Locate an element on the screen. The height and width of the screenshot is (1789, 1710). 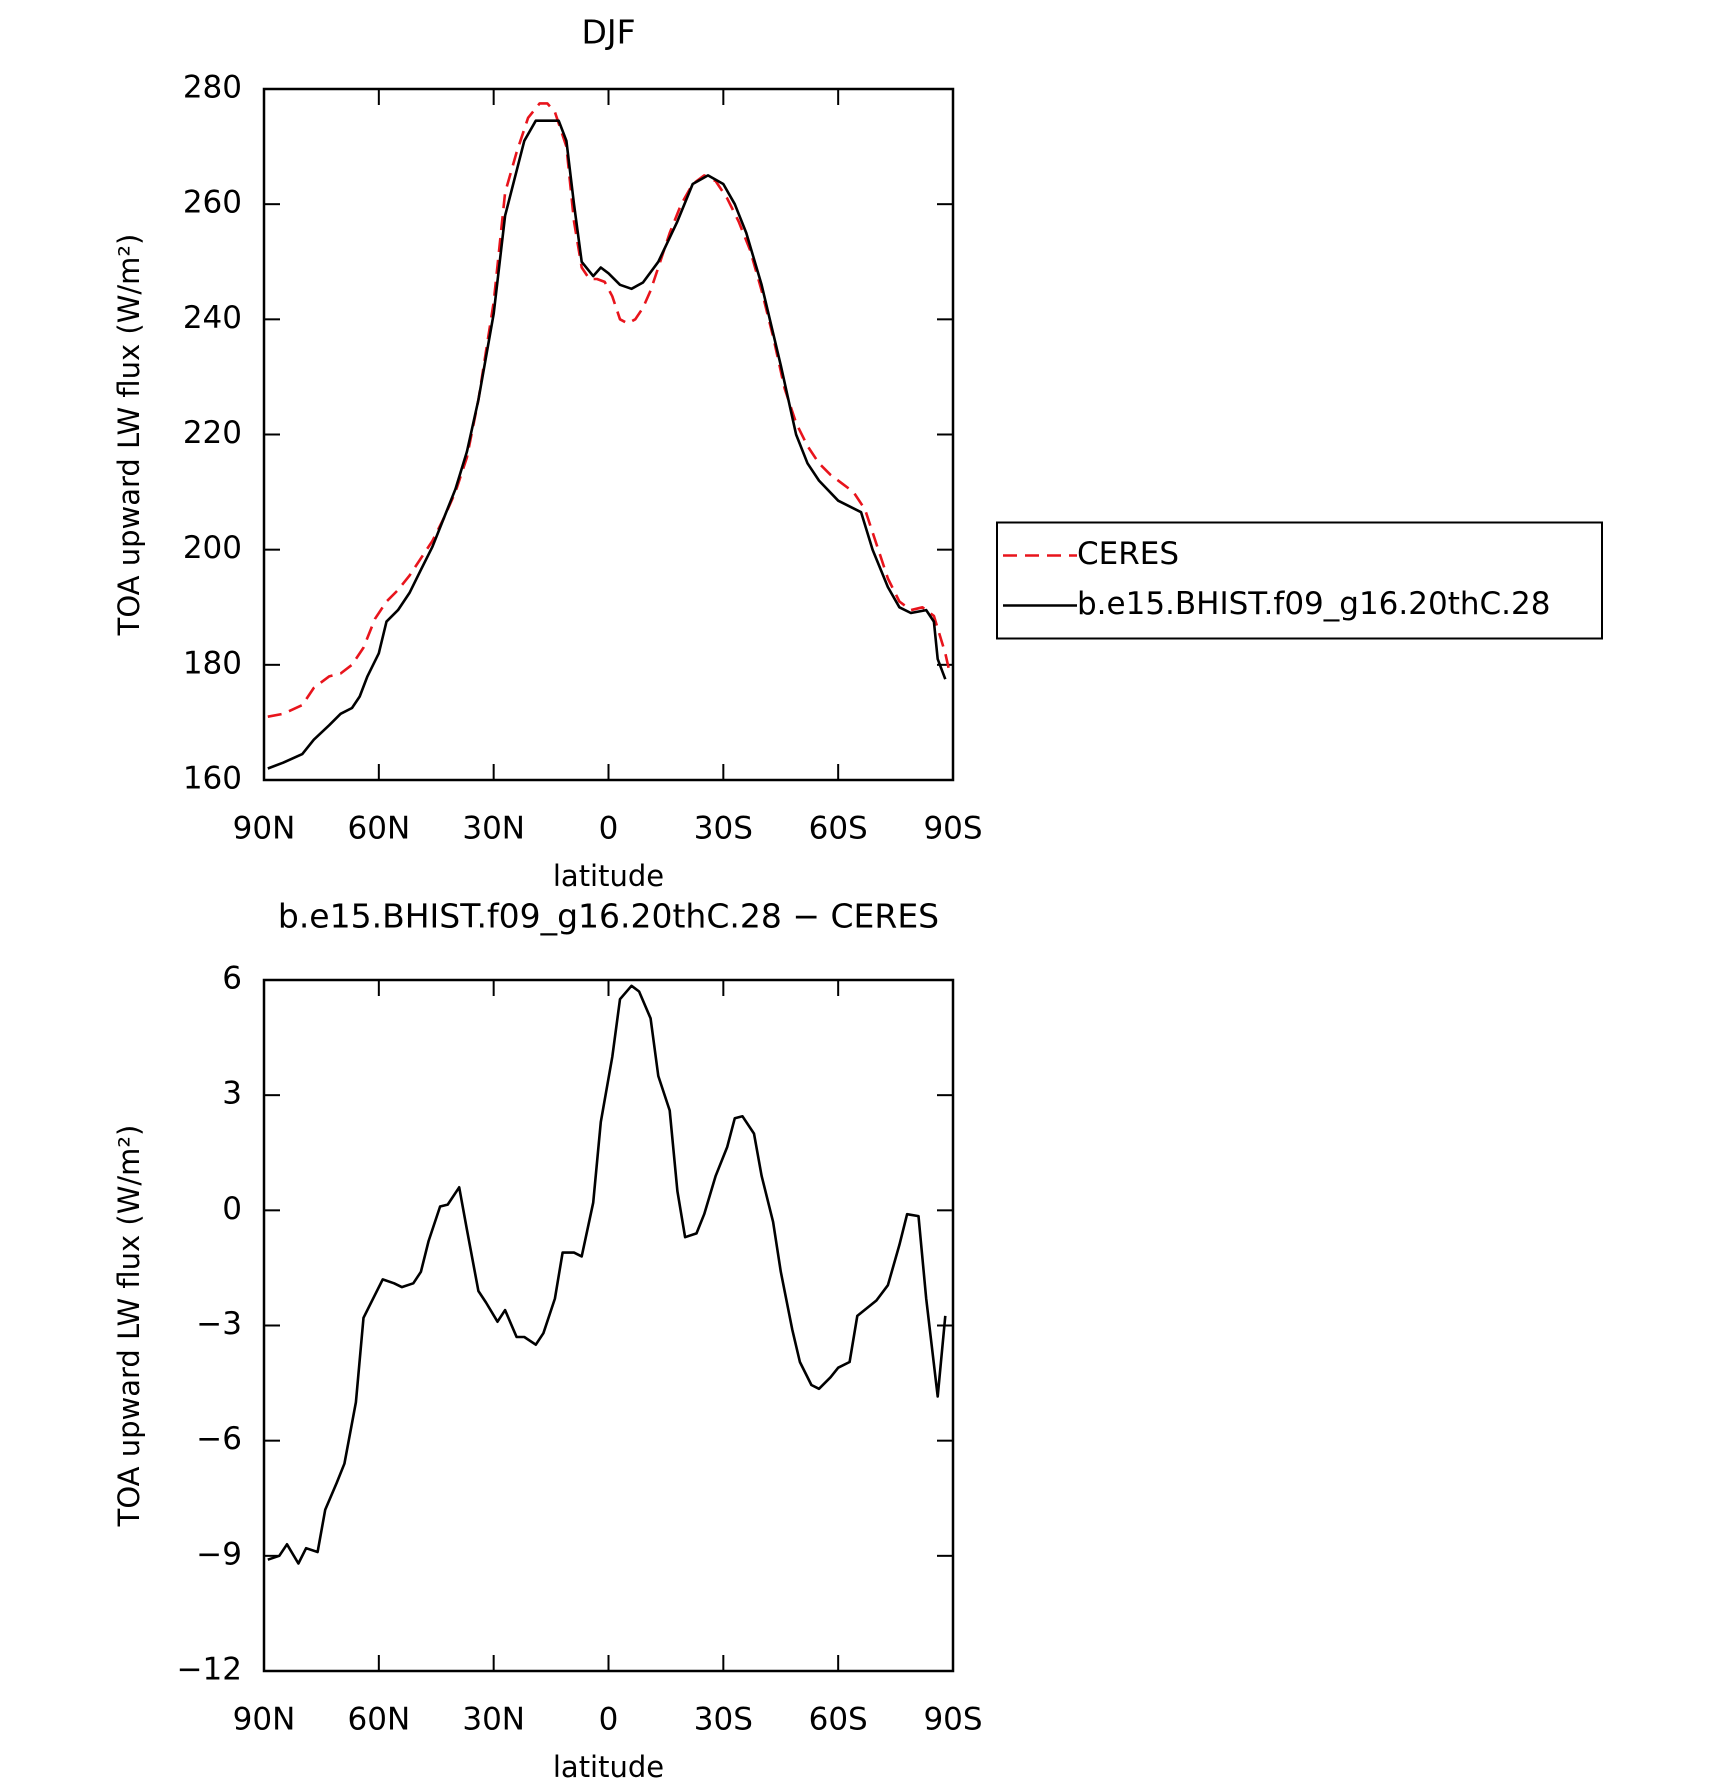
y-tick-label: −12 is located at coordinates (209, 1670).